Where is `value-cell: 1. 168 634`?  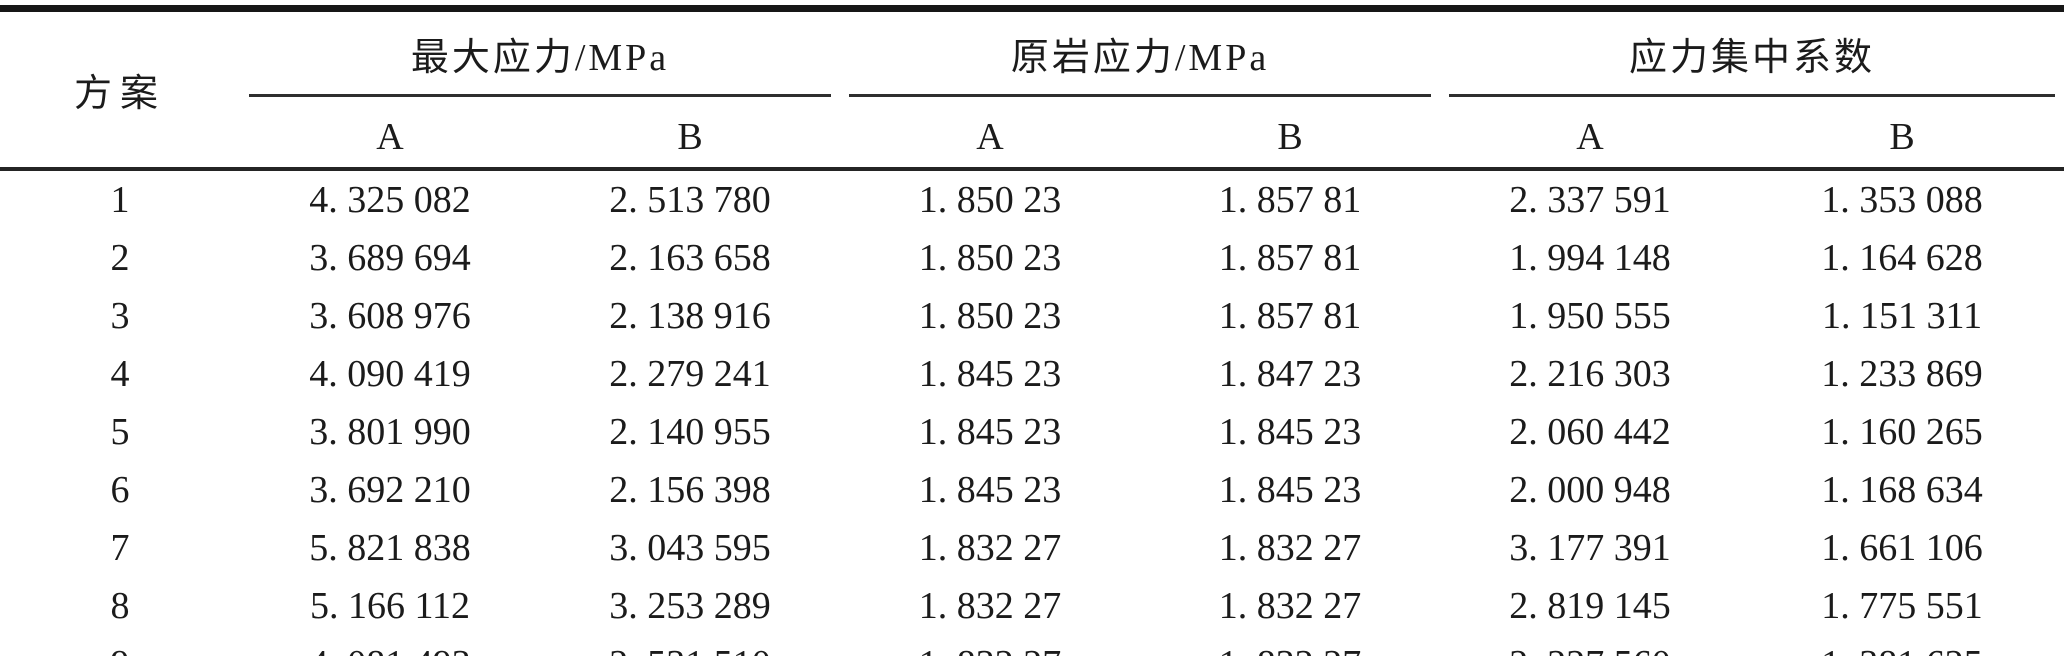 value-cell: 1. 168 634 is located at coordinates (1902, 490).